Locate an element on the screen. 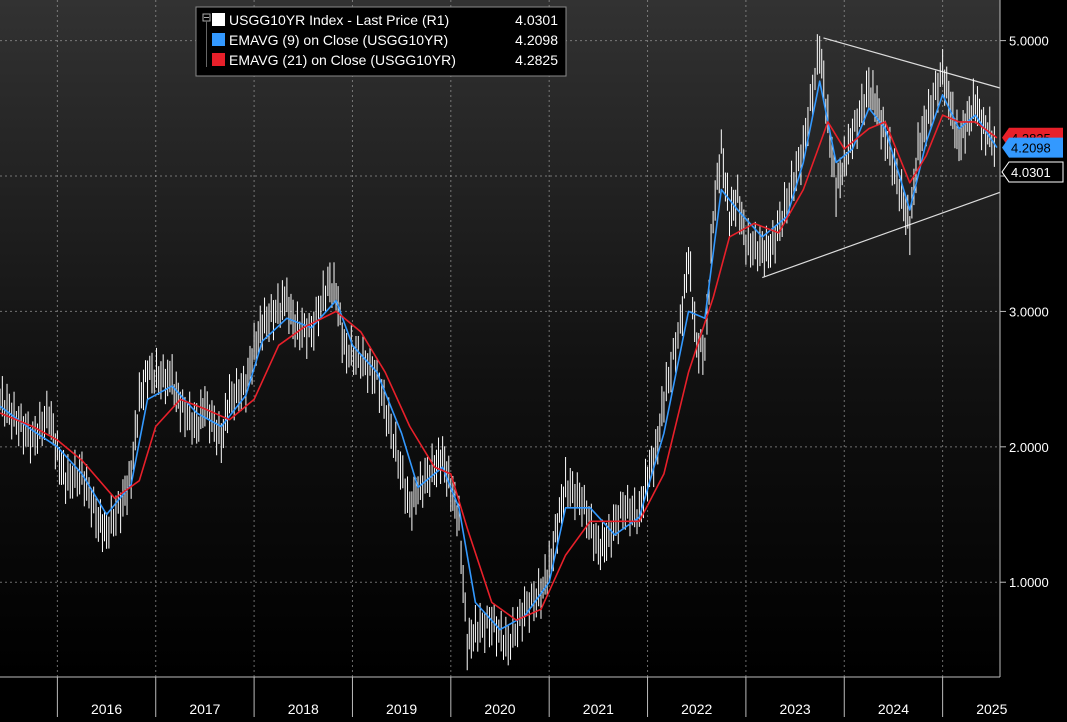 The image size is (1067, 722). x-axis-panel is located at coordinates (500, 697).